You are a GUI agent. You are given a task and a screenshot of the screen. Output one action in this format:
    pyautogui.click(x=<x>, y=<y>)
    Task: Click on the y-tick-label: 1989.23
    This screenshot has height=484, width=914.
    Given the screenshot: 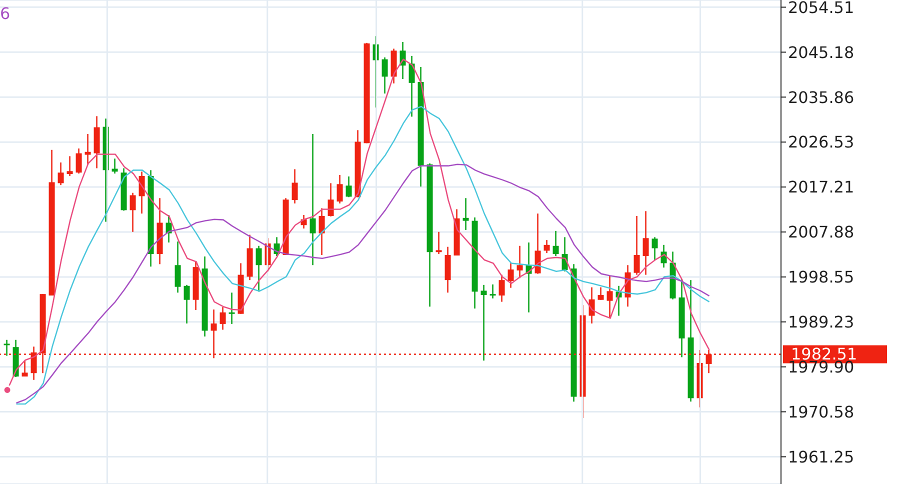 What is the action you would take?
    pyautogui.click(x=821, y=322)
    